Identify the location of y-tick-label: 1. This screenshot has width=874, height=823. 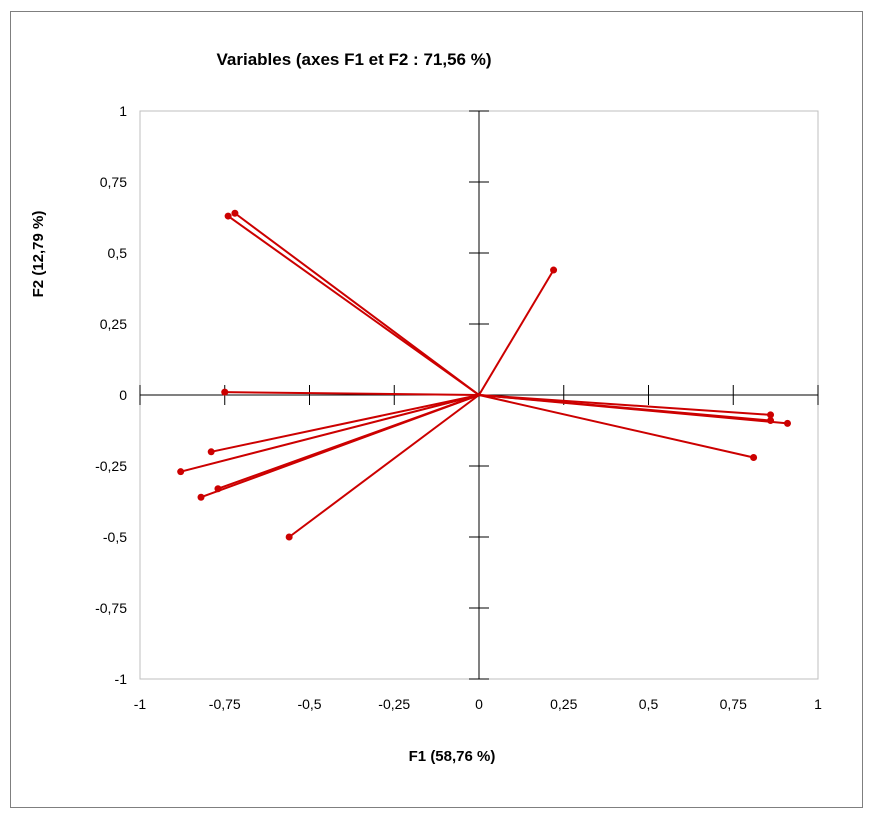
(123, 111).